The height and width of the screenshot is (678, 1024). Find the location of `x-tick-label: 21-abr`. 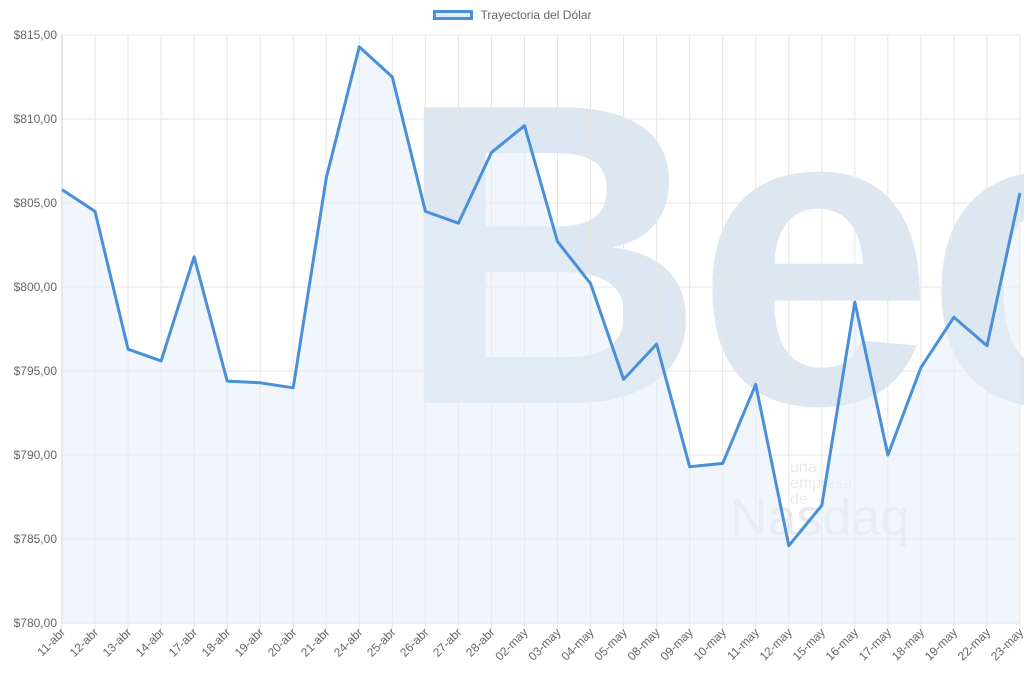

x-tick-label: 21-abr is located at coordinates (315, 642).